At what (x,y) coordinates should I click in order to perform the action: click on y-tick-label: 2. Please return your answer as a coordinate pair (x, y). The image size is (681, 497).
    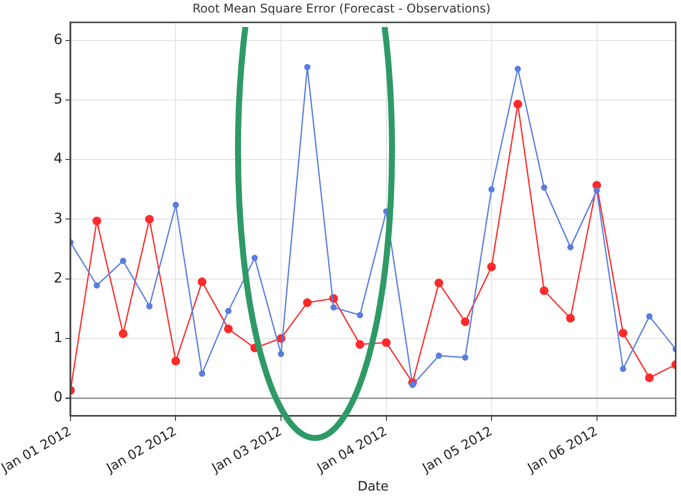
    Looking at the image, I should click on (58, 278).